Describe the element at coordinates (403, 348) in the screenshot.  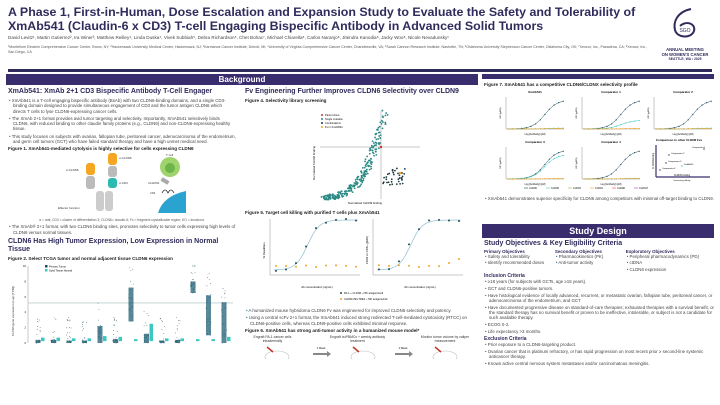
I see `arrow-label: 1 Week` at that location.